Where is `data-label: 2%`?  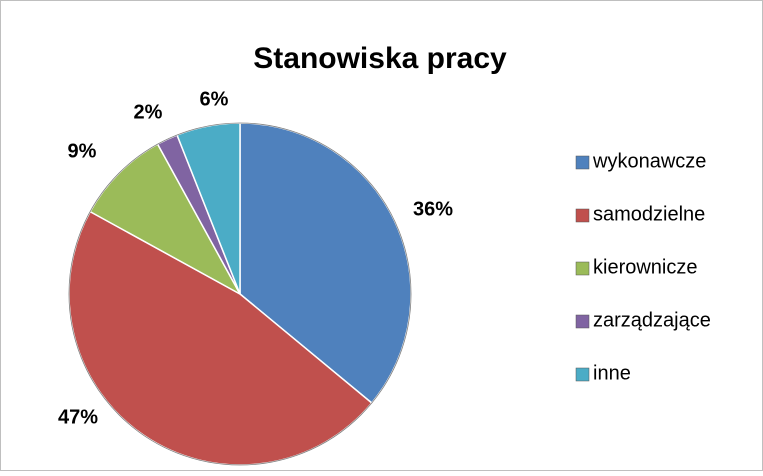
data-label: 2% is located at coordinates (148, 112).